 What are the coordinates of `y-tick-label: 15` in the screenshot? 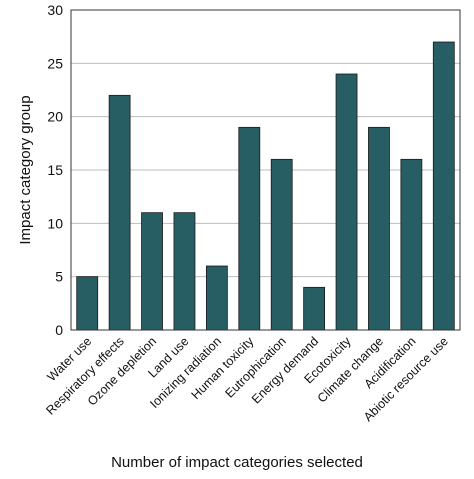 It's located at (55, 170).